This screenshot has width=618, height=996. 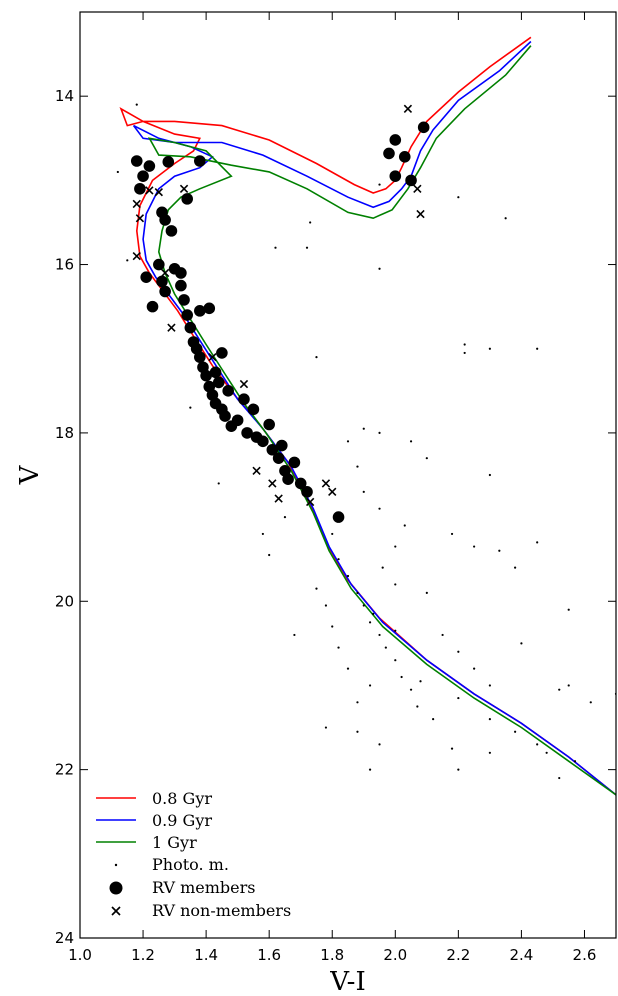 What do you see at coordinates (182, 820) in the screenshot?
I see `legend-label-0-9-gyr: 0.9 Gyr` at bounding box center [182, 820].